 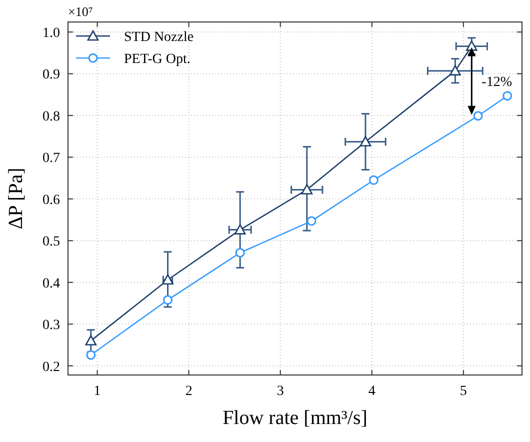 I want to click on legend-label: STD Nozzle, so click(x=159, y=37).